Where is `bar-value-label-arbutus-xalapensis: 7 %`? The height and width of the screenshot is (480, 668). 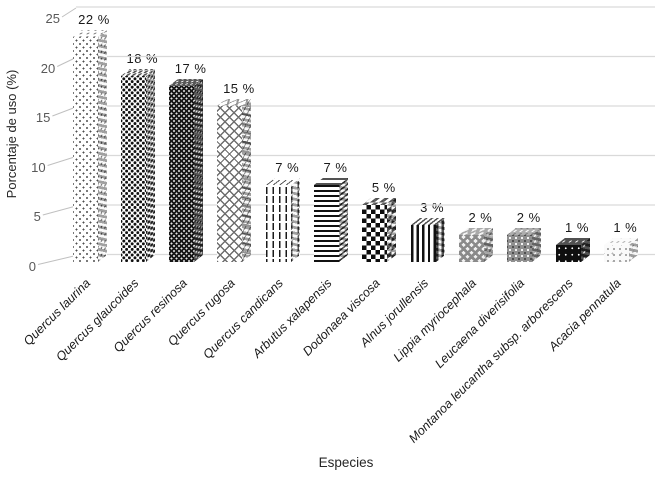 bar-value-label-arbutus-xalapensis: 7 % is located at coordinates (335, 168).